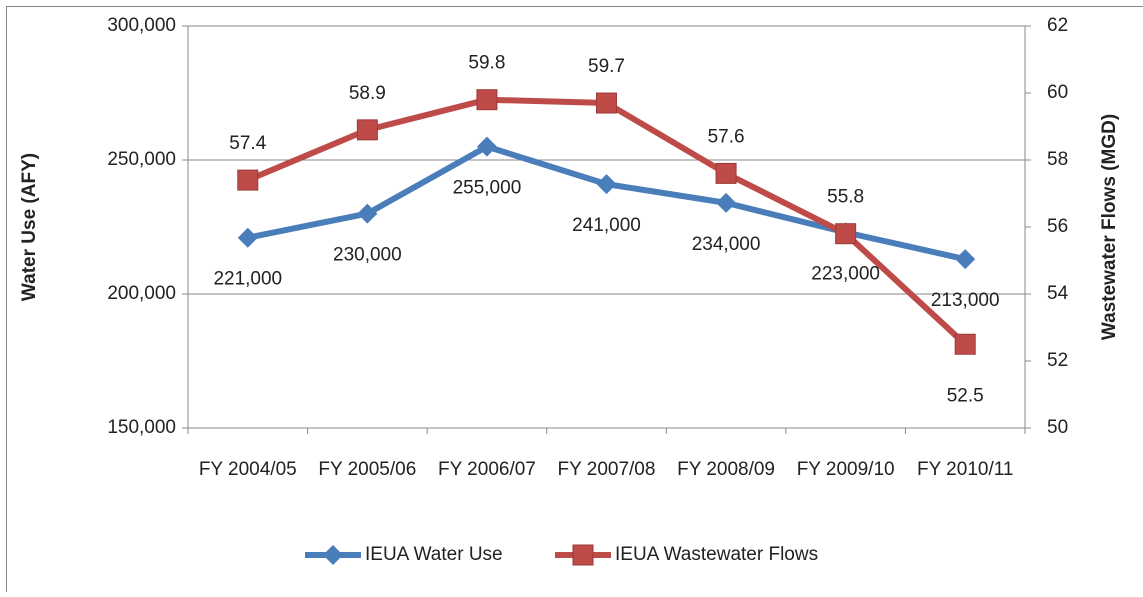 This screenshot has height=597, width=1143. I want to click on legend-label: IEUA Water Use, so click(434, 554).